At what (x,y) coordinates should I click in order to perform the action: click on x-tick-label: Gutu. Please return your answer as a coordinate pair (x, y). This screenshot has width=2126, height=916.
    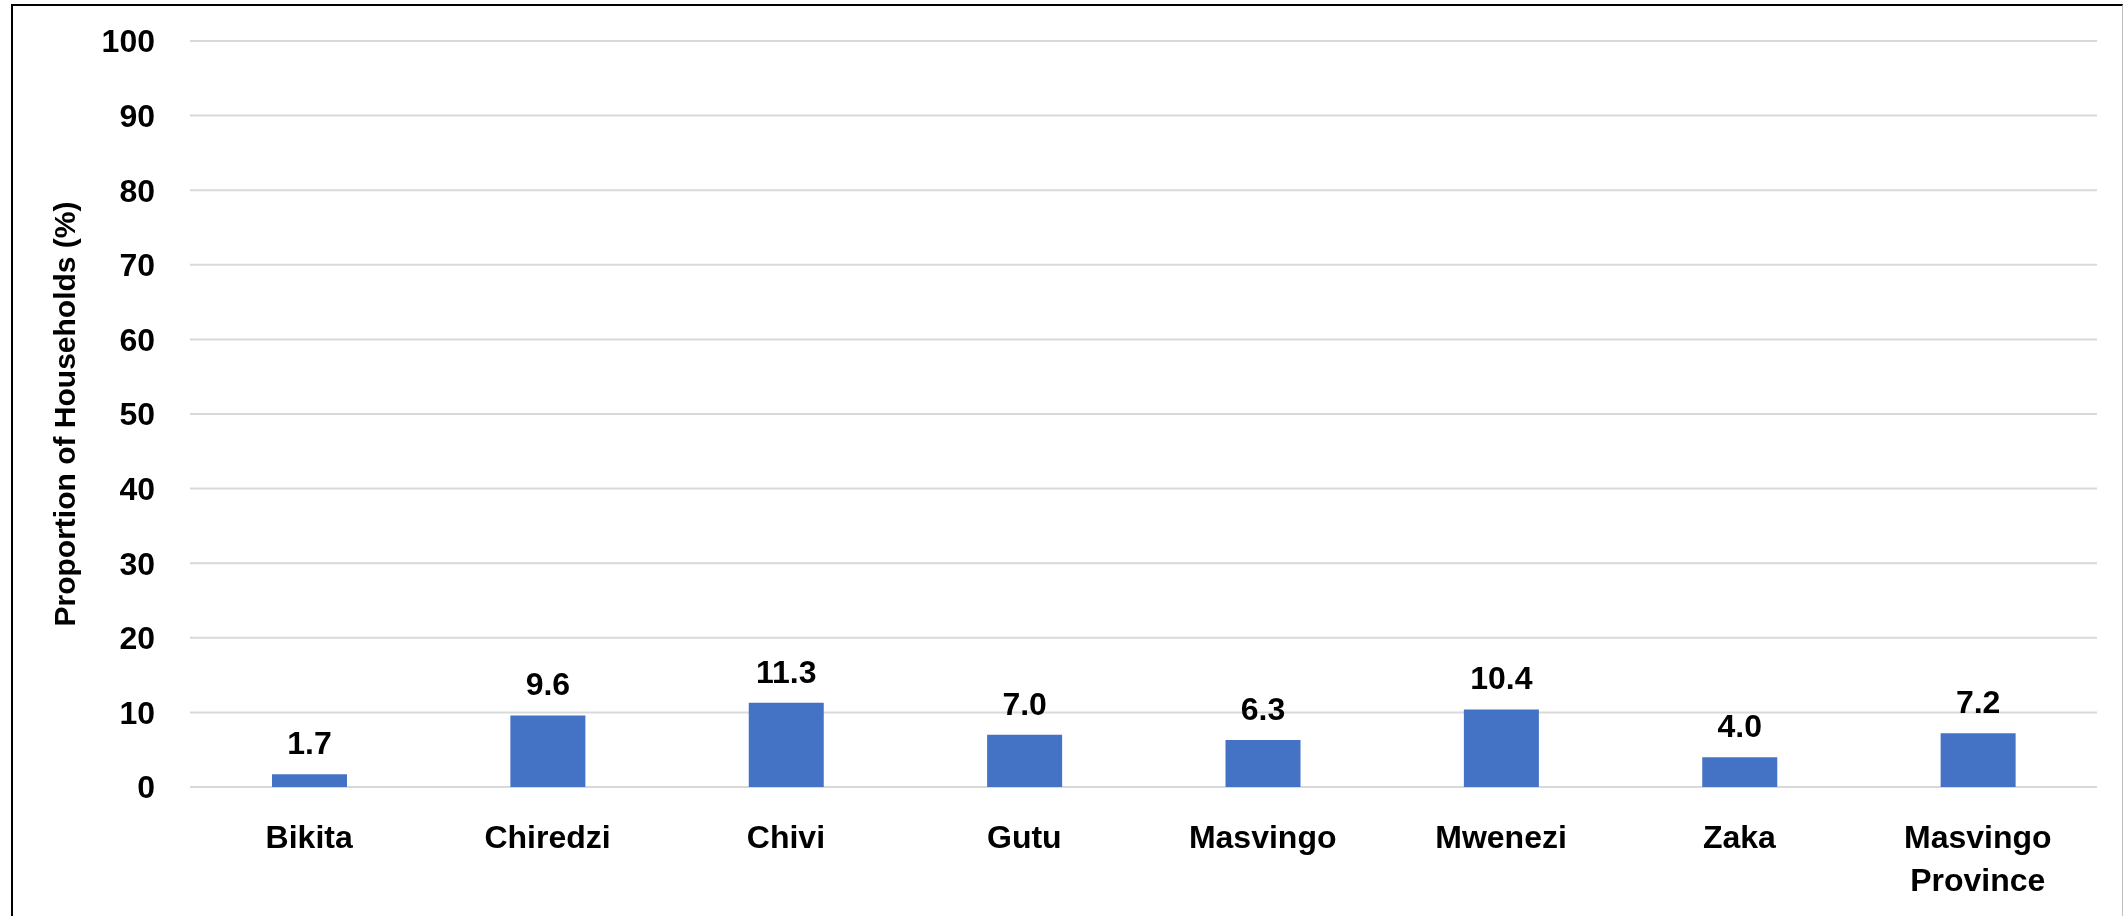
    Looking at the image, I should click on (1024, 837).